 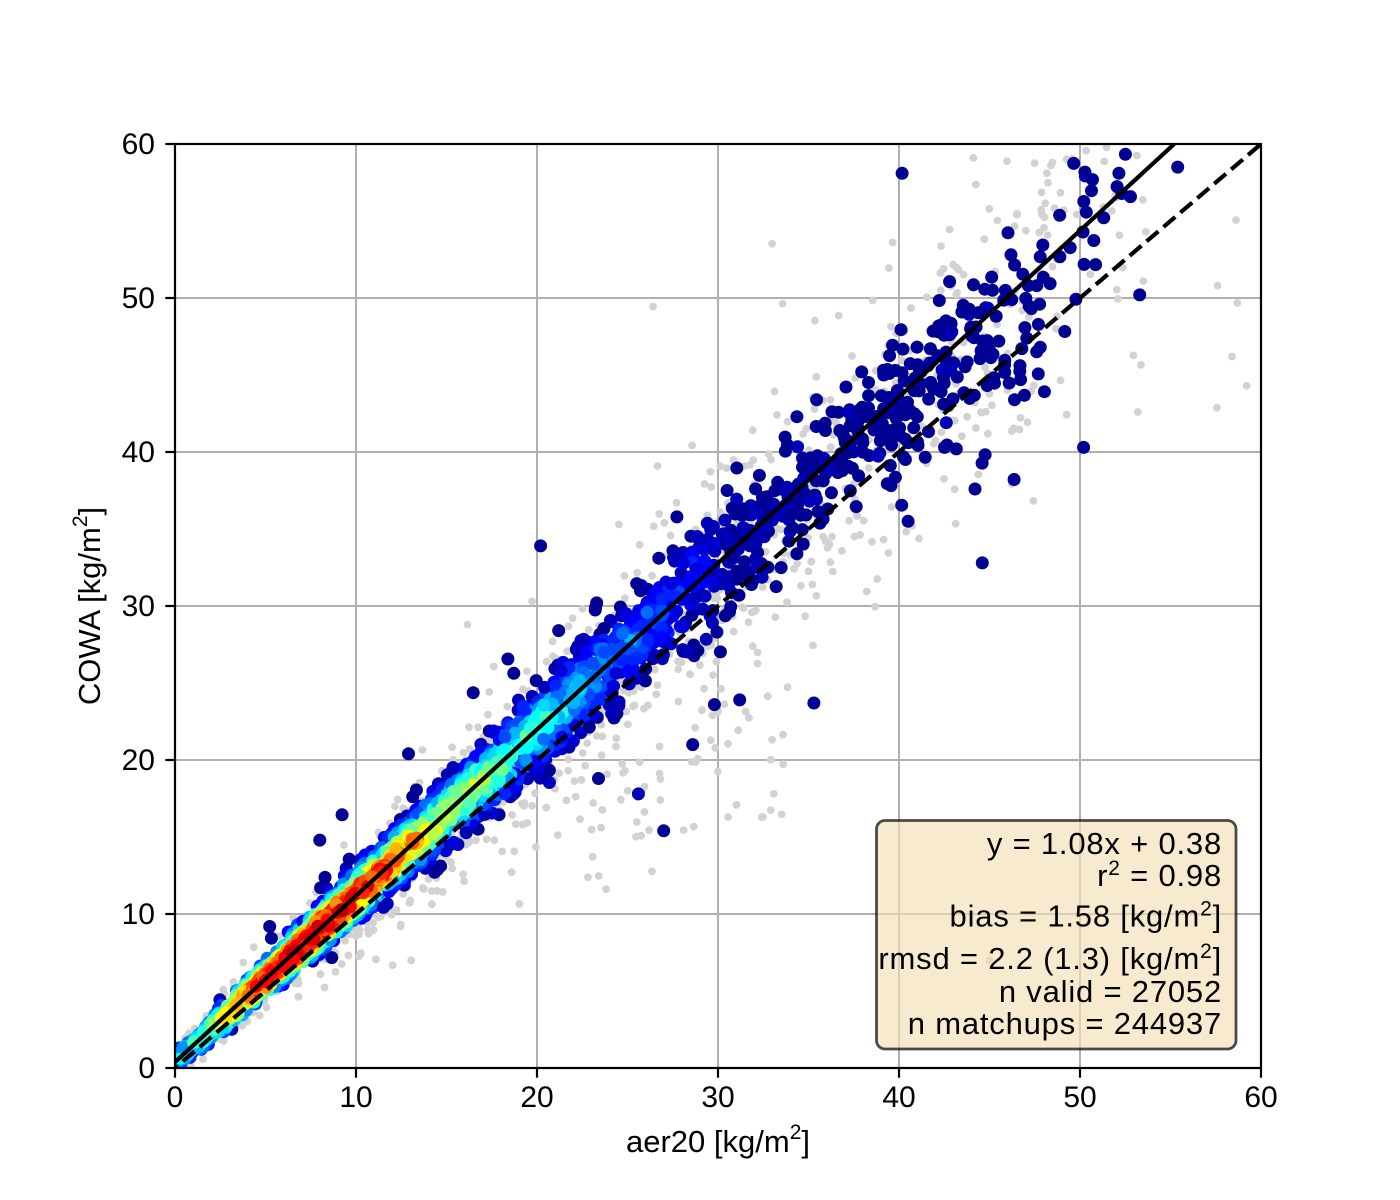 What do you see at coordinates (1050, 958) in the screenshot?
I see `svg-text: rmsd = 2.2 (1.3) [kg/m2]` at bounding box center [1050, 958].